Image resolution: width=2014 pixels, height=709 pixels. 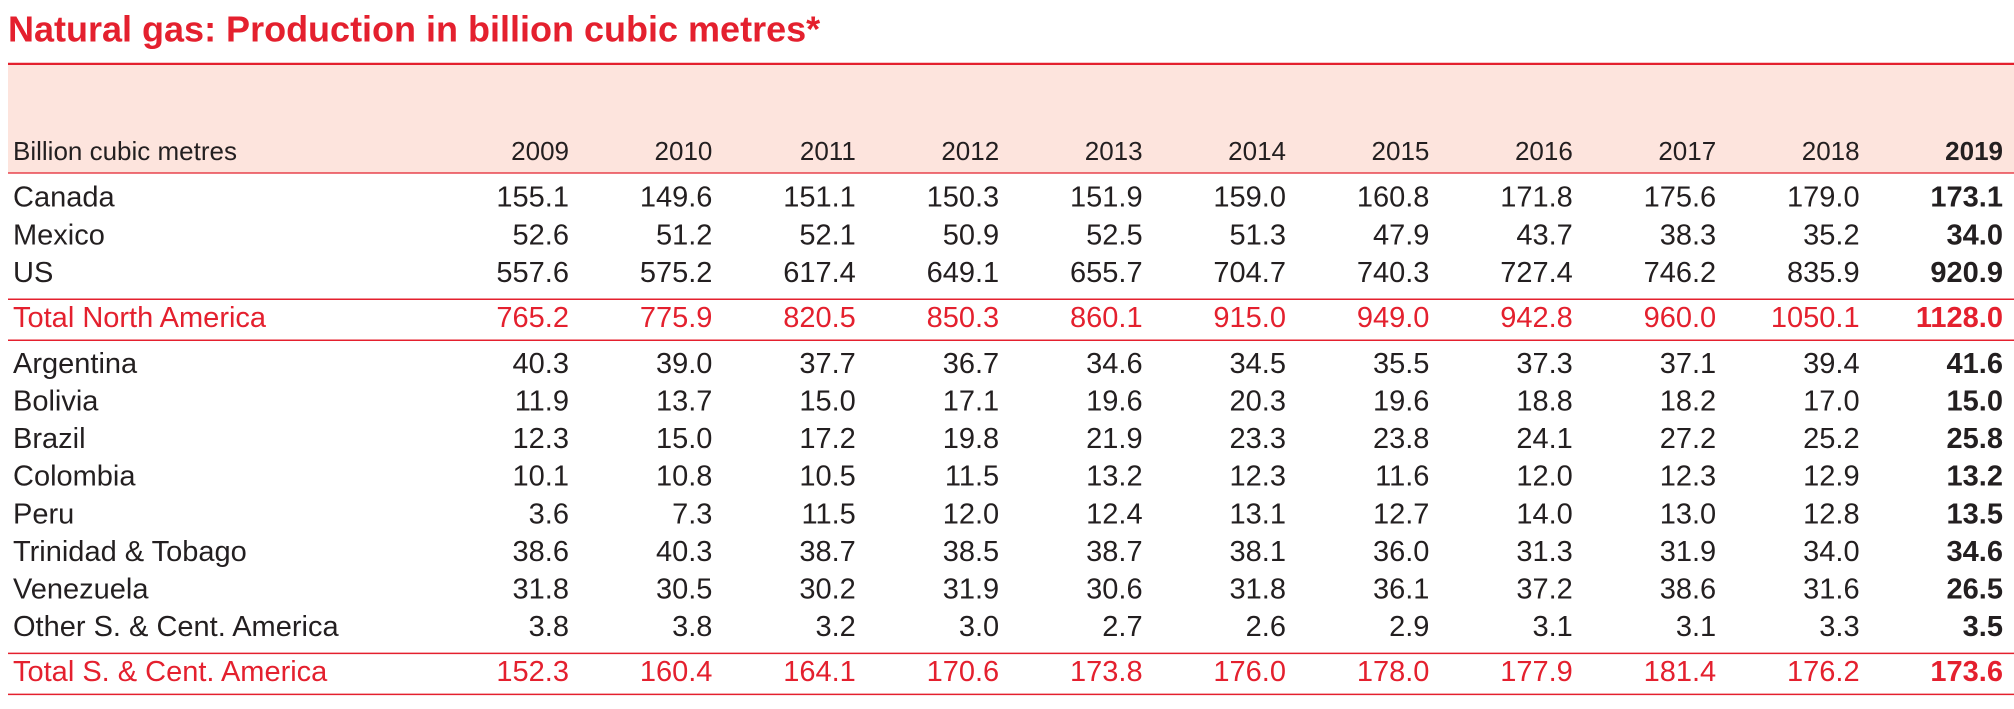 I want to click on total-value: 173.8, so click(x=1106, y=672).